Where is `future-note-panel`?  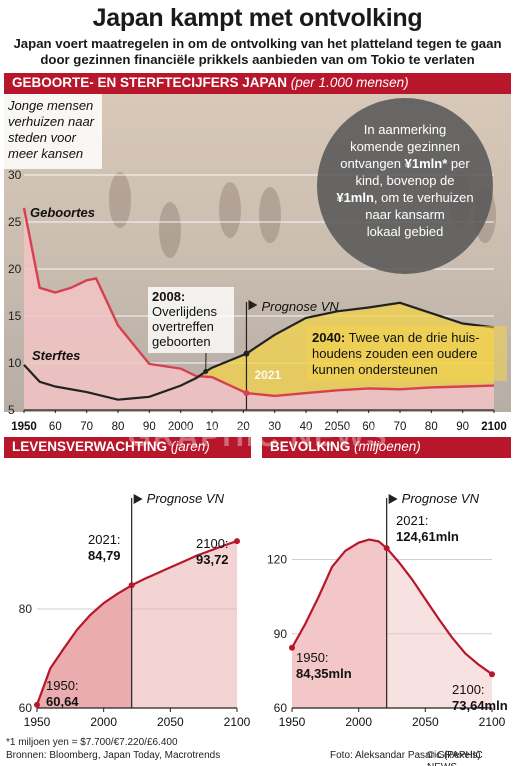 future-note-panel is located at coordinates (407, 353).